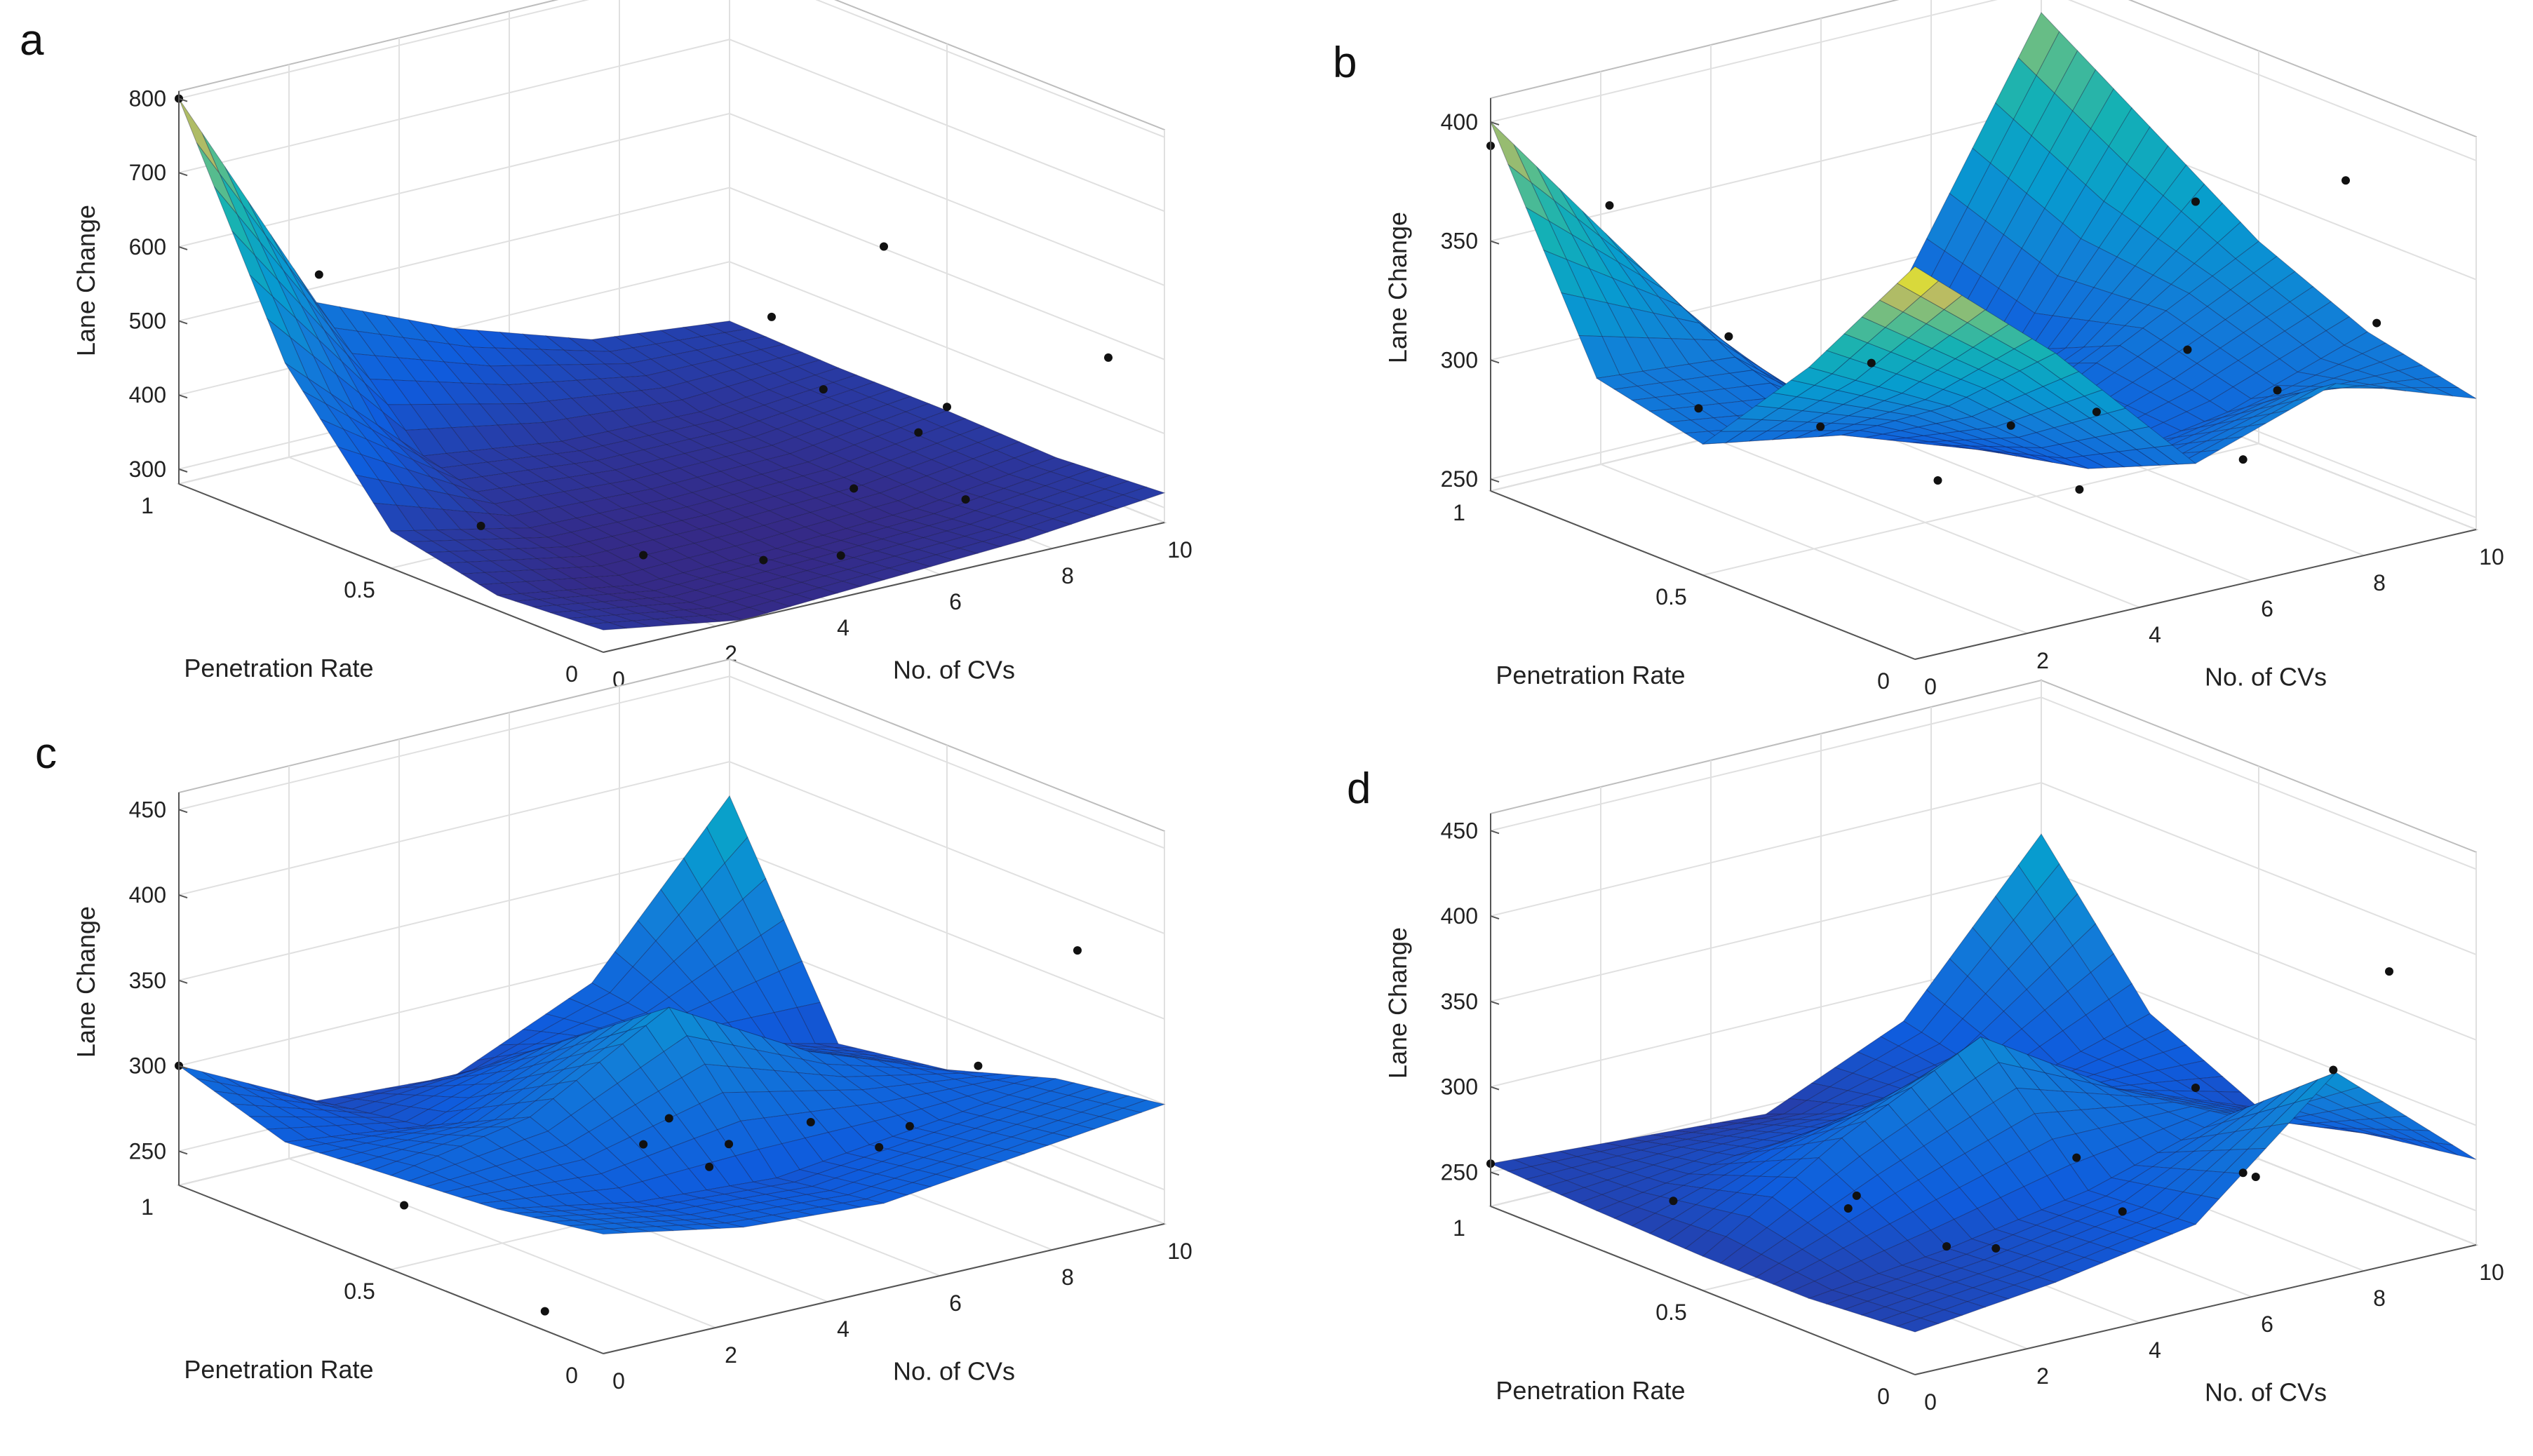  What do you see at coordinates (147, 1151) in the screenshot?
I see `z-tick-label: 250` at bounding box center [147, 1151].